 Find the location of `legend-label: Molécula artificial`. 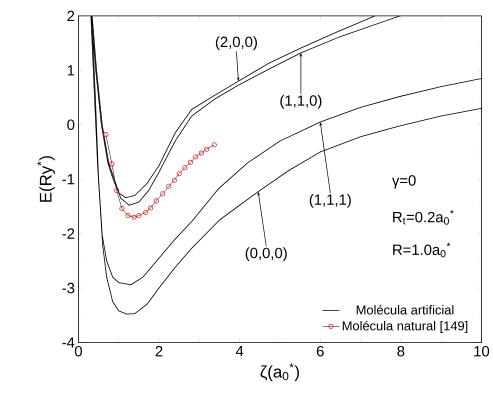

legend-label: Molécula artificial is located at coordinates (405, 309).